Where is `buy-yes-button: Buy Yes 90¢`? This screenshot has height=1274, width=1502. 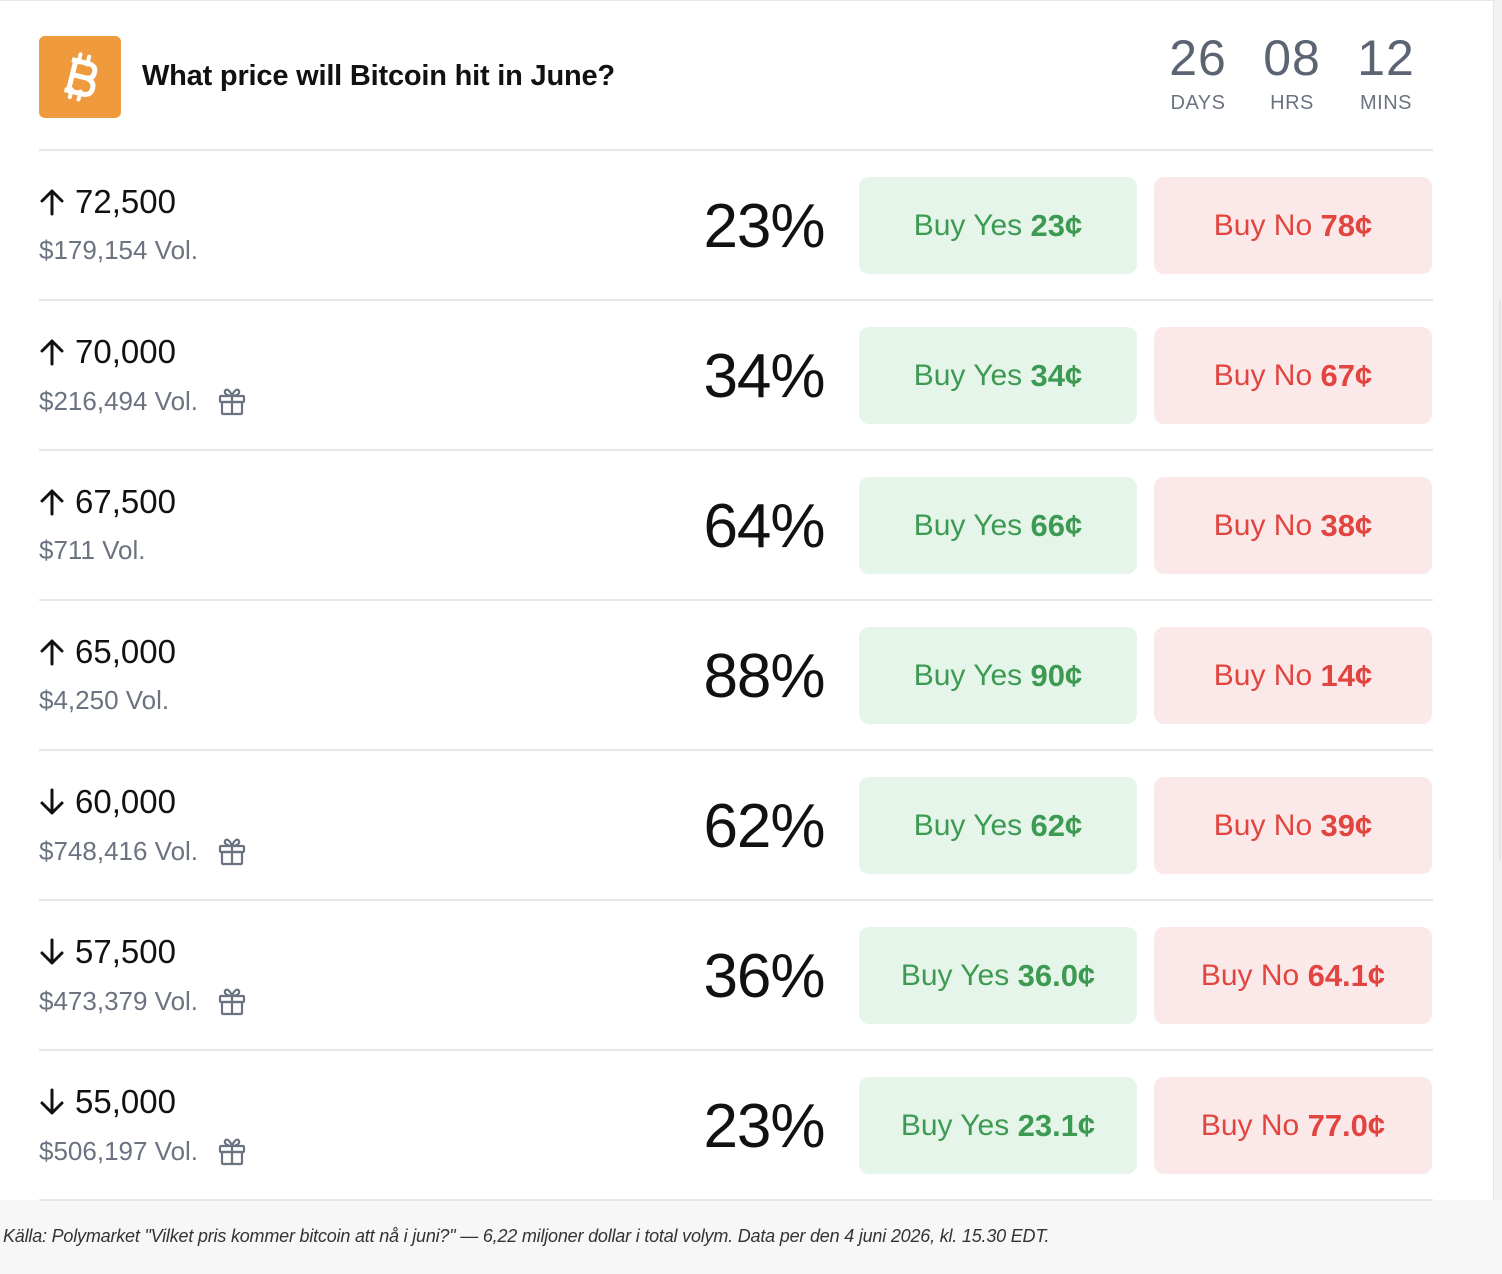
buy-yes-button: Buy Yes 90¢ is located at coordinates (998, 675).